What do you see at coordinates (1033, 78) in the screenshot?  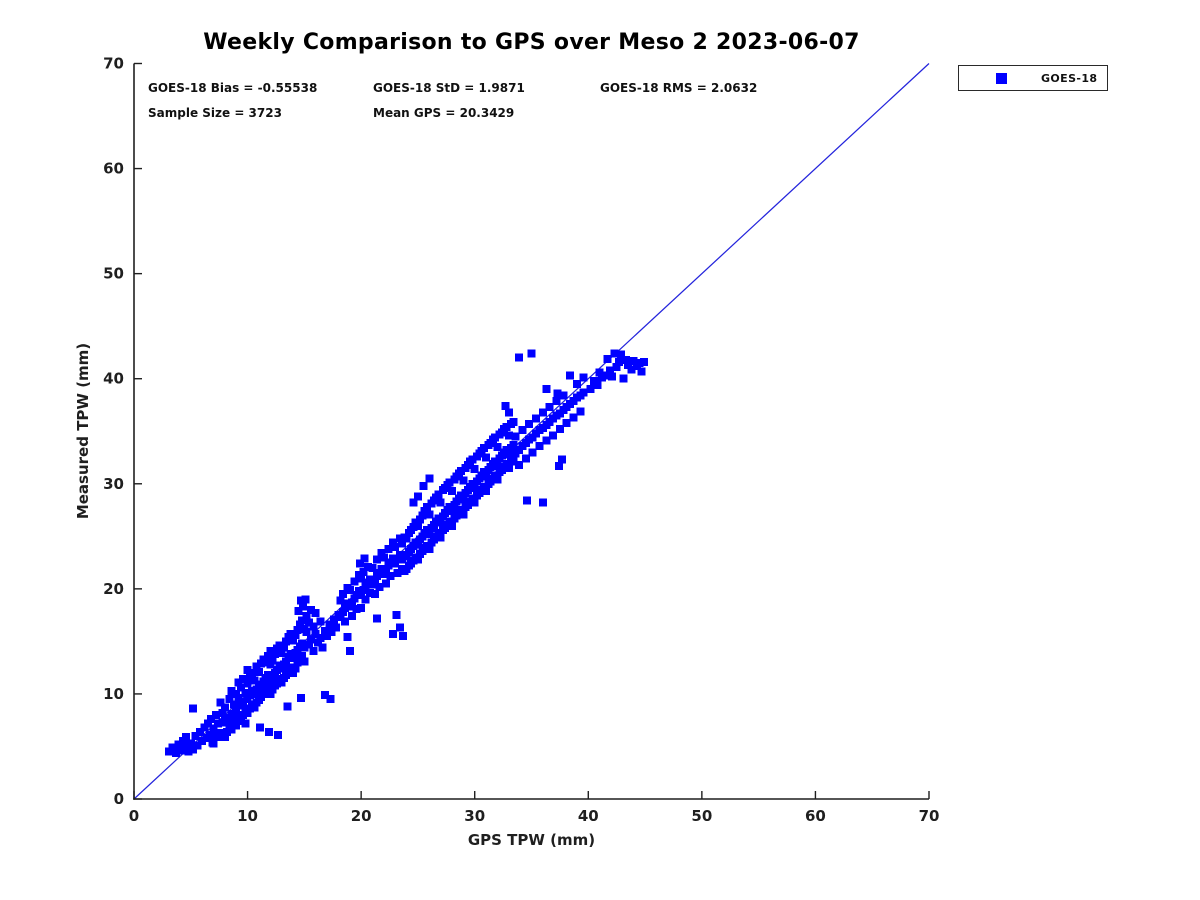 I see `legend-box: GOES-18` at bounding box center [1033, 78].